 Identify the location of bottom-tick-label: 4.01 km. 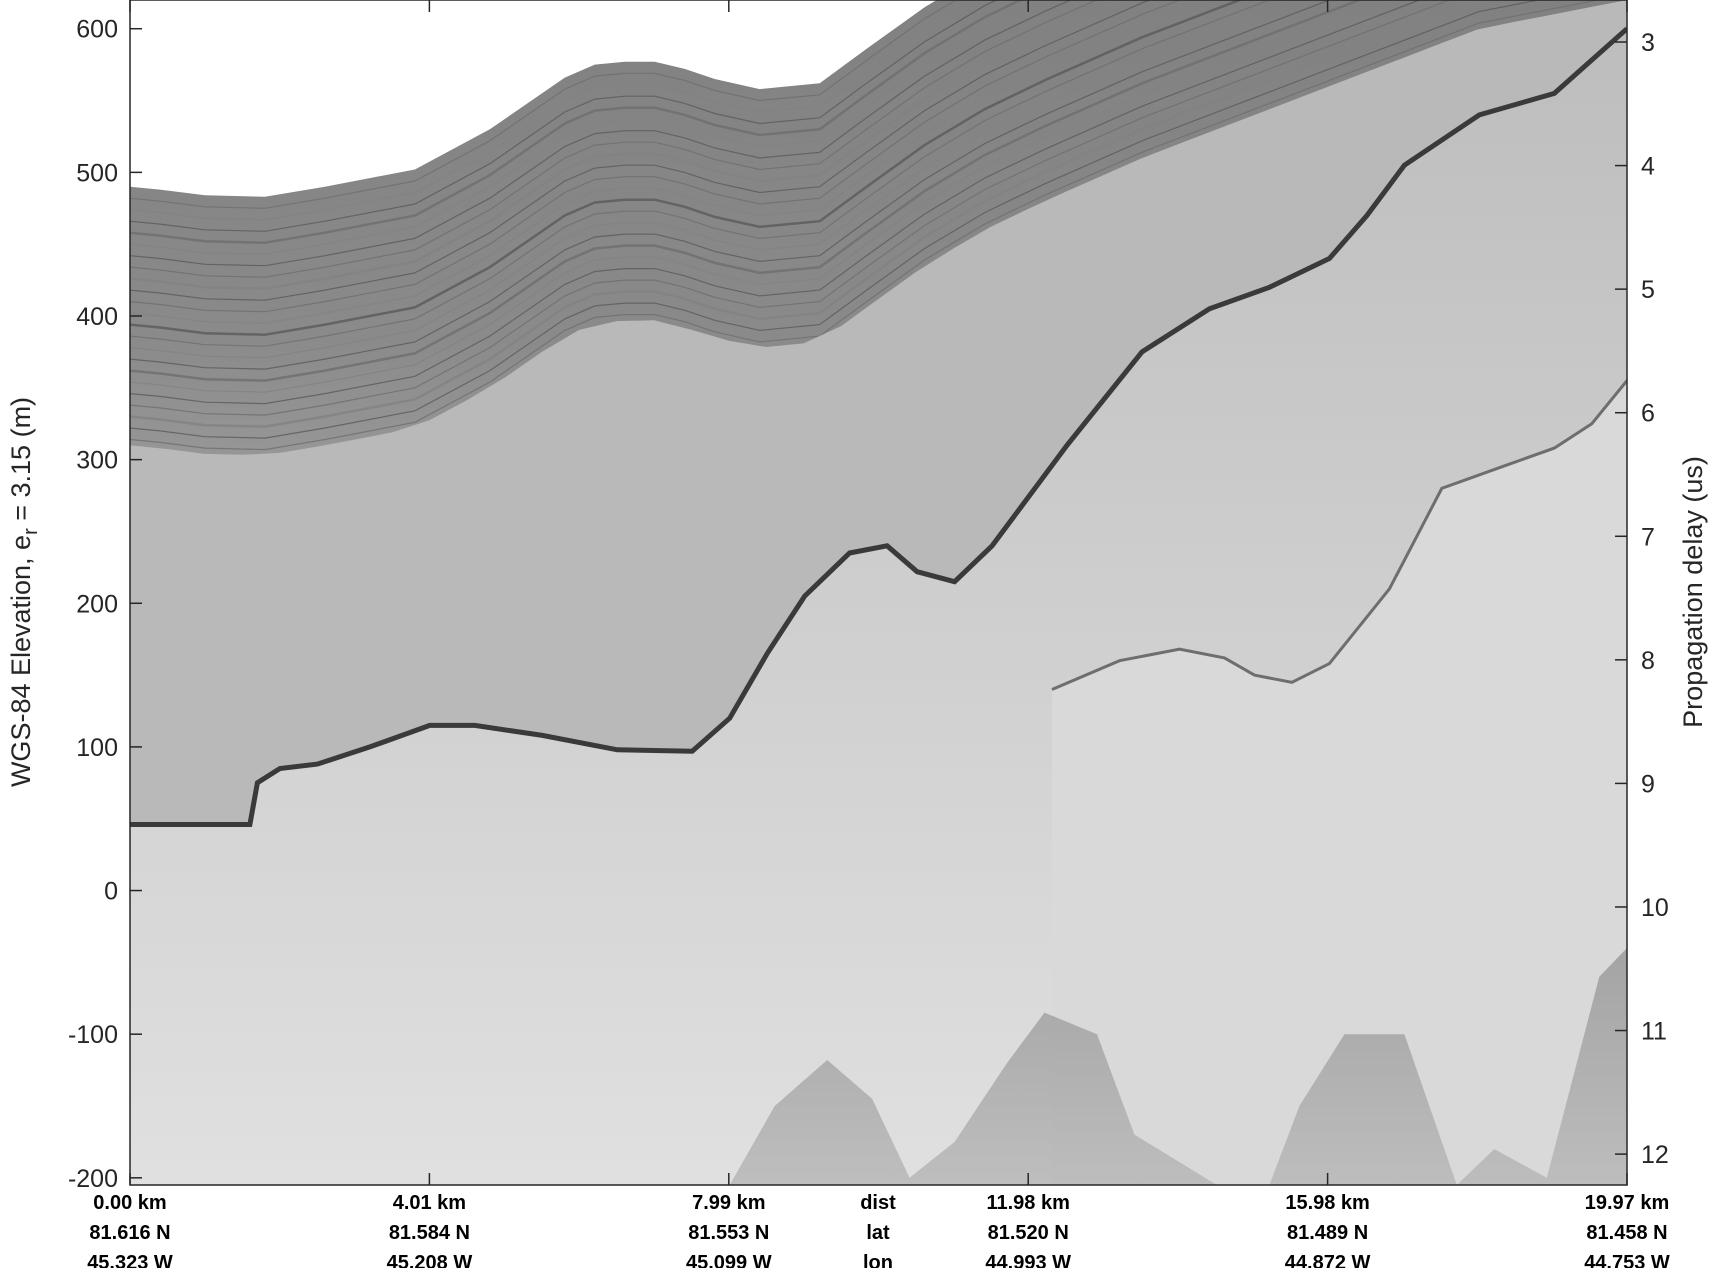
(429, 1203).